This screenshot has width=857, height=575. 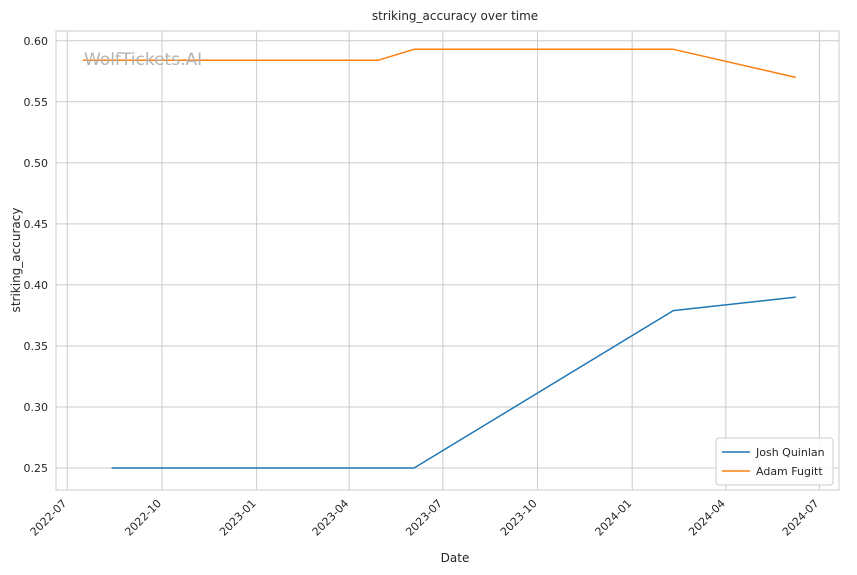 I want to click on legend-label-josh-quinlan: Josh Quinlan, so click(x=790, y=452).